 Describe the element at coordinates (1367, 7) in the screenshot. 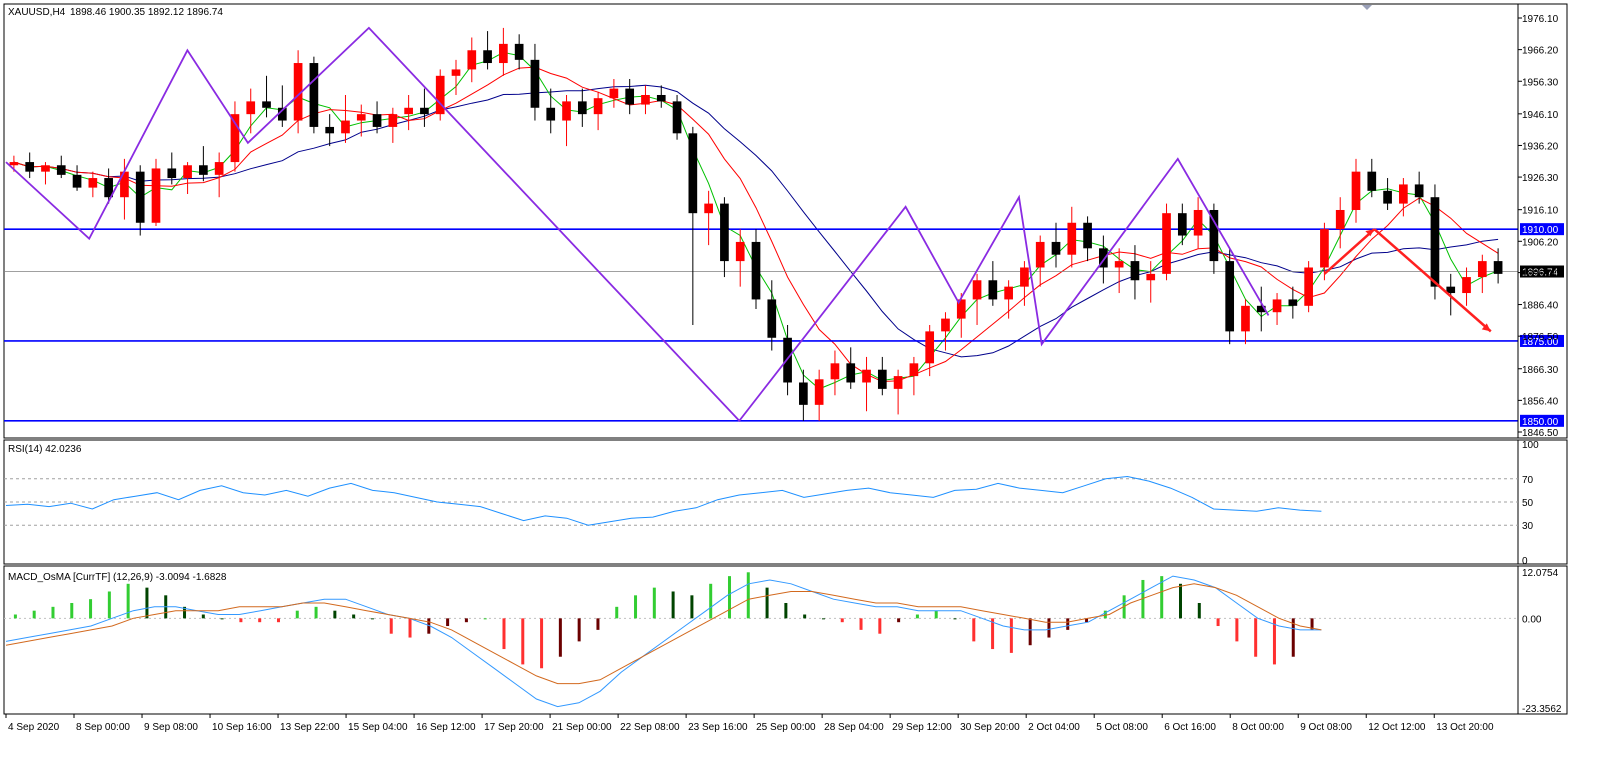

I see `collapse-icon` at that location.